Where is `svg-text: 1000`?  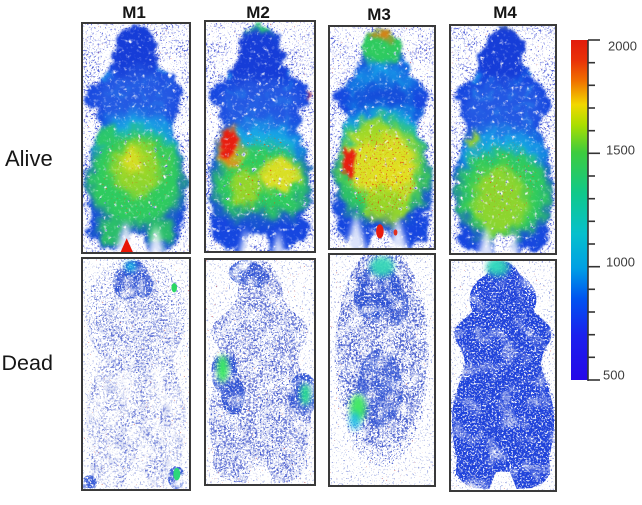 svg-text: 1000 is located at coordinates (620, 262).